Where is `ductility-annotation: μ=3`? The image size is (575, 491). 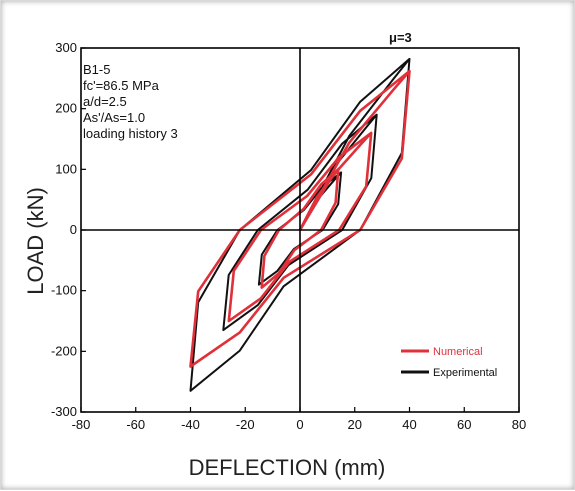 ductility-annotation: μ=3 is located at coordinates (400, 37).